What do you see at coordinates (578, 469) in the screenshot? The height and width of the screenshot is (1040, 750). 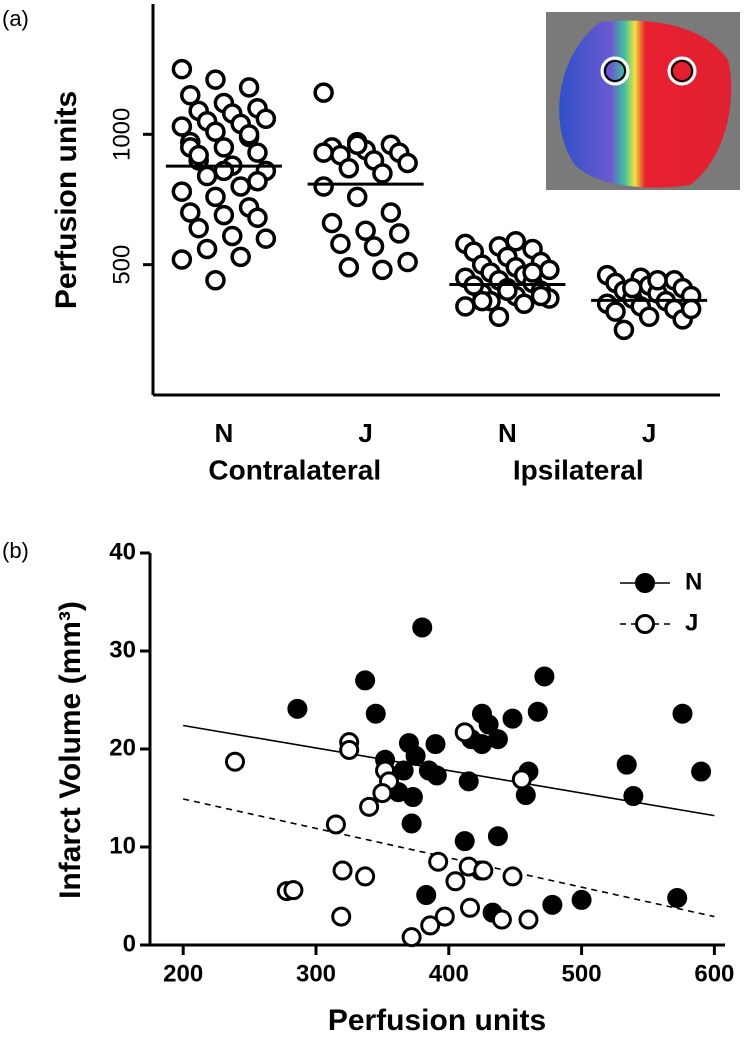 I see `group-label: Ipsilateral` at bounding box center [578, 469].